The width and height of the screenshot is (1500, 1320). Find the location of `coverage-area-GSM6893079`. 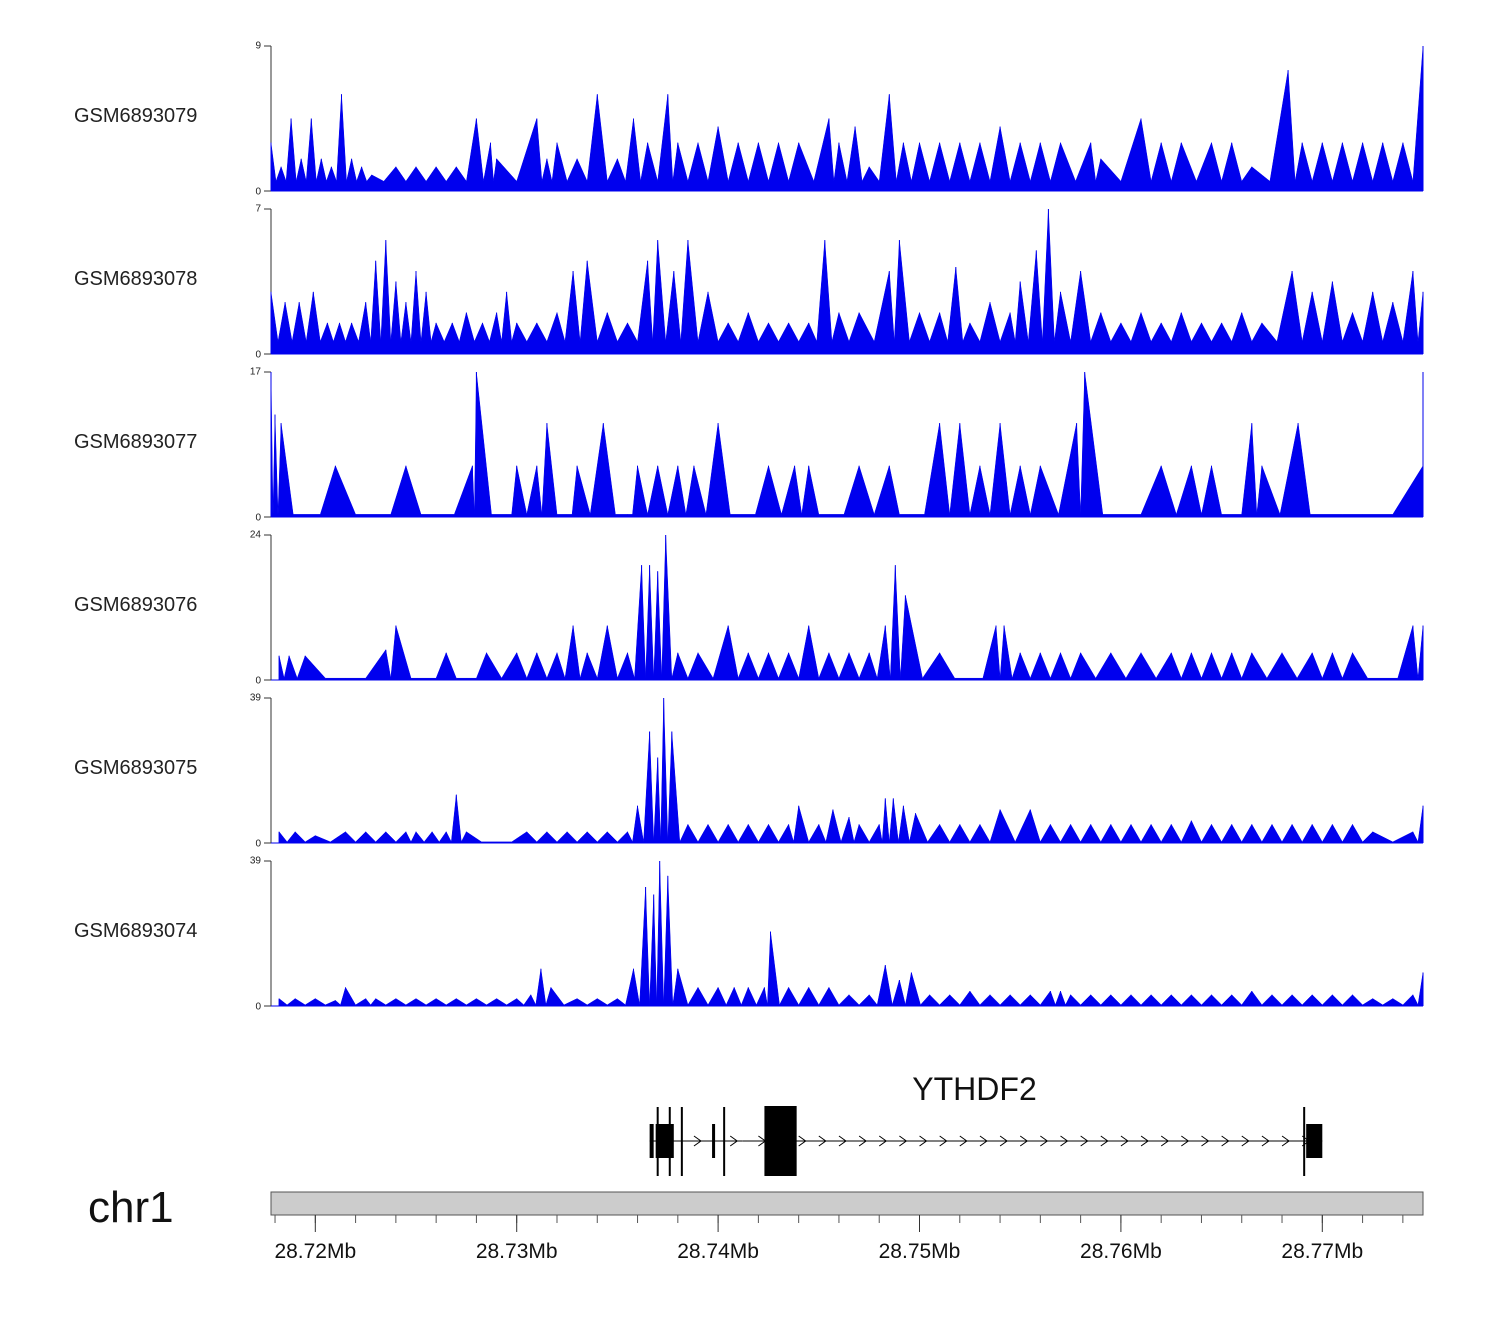

coverage-area-GSM6893079 is located at coordinates (847, 118).